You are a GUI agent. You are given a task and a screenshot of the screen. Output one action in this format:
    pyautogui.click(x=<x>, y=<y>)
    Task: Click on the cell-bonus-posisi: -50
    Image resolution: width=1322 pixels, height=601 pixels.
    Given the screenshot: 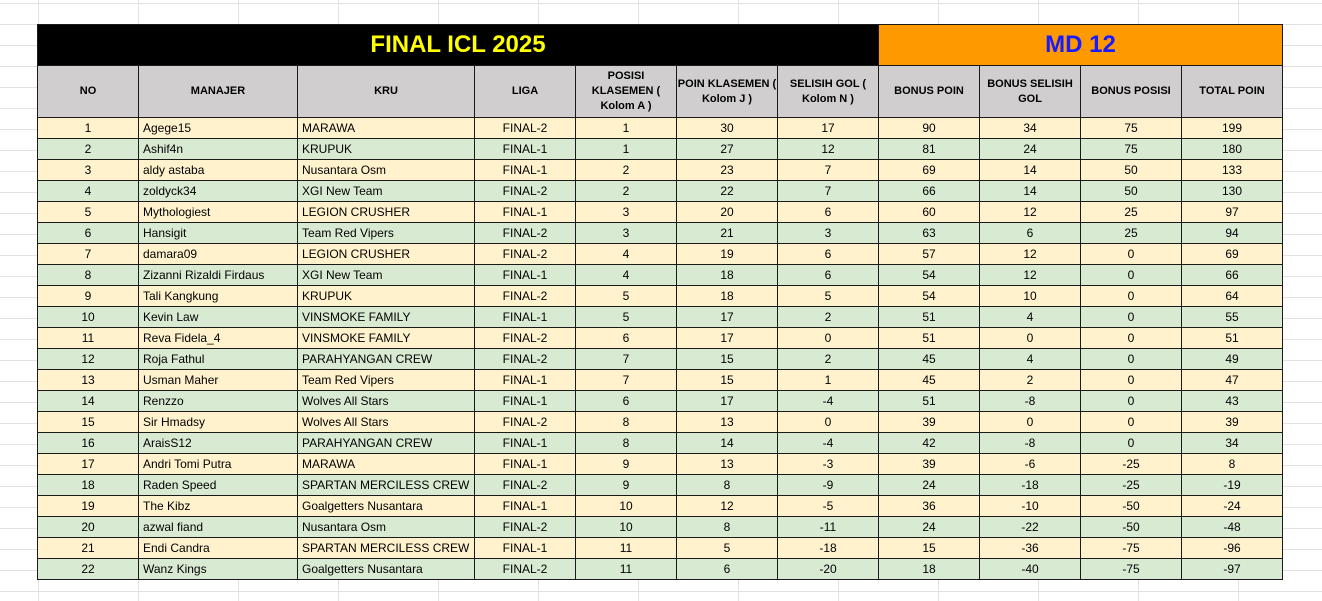 What is the action you would take?
    pyautogui.click(x=1131, y=506)
    